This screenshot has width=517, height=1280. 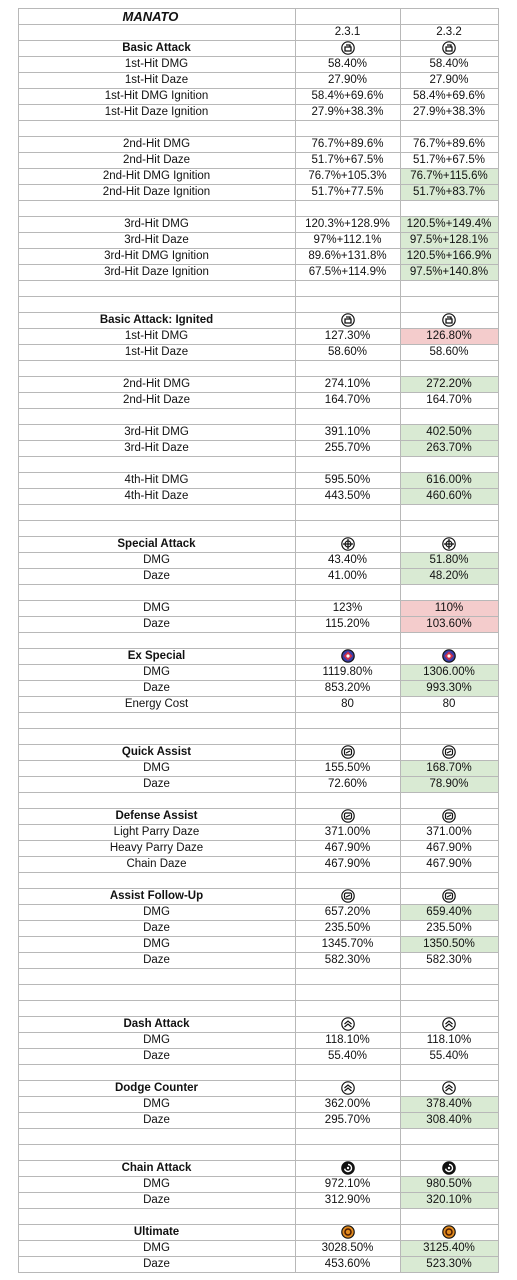 What do you see at coordinates (347, 625) in the screenshot?
I see `old-value: 115.20%` at bounding box center [347, 625].